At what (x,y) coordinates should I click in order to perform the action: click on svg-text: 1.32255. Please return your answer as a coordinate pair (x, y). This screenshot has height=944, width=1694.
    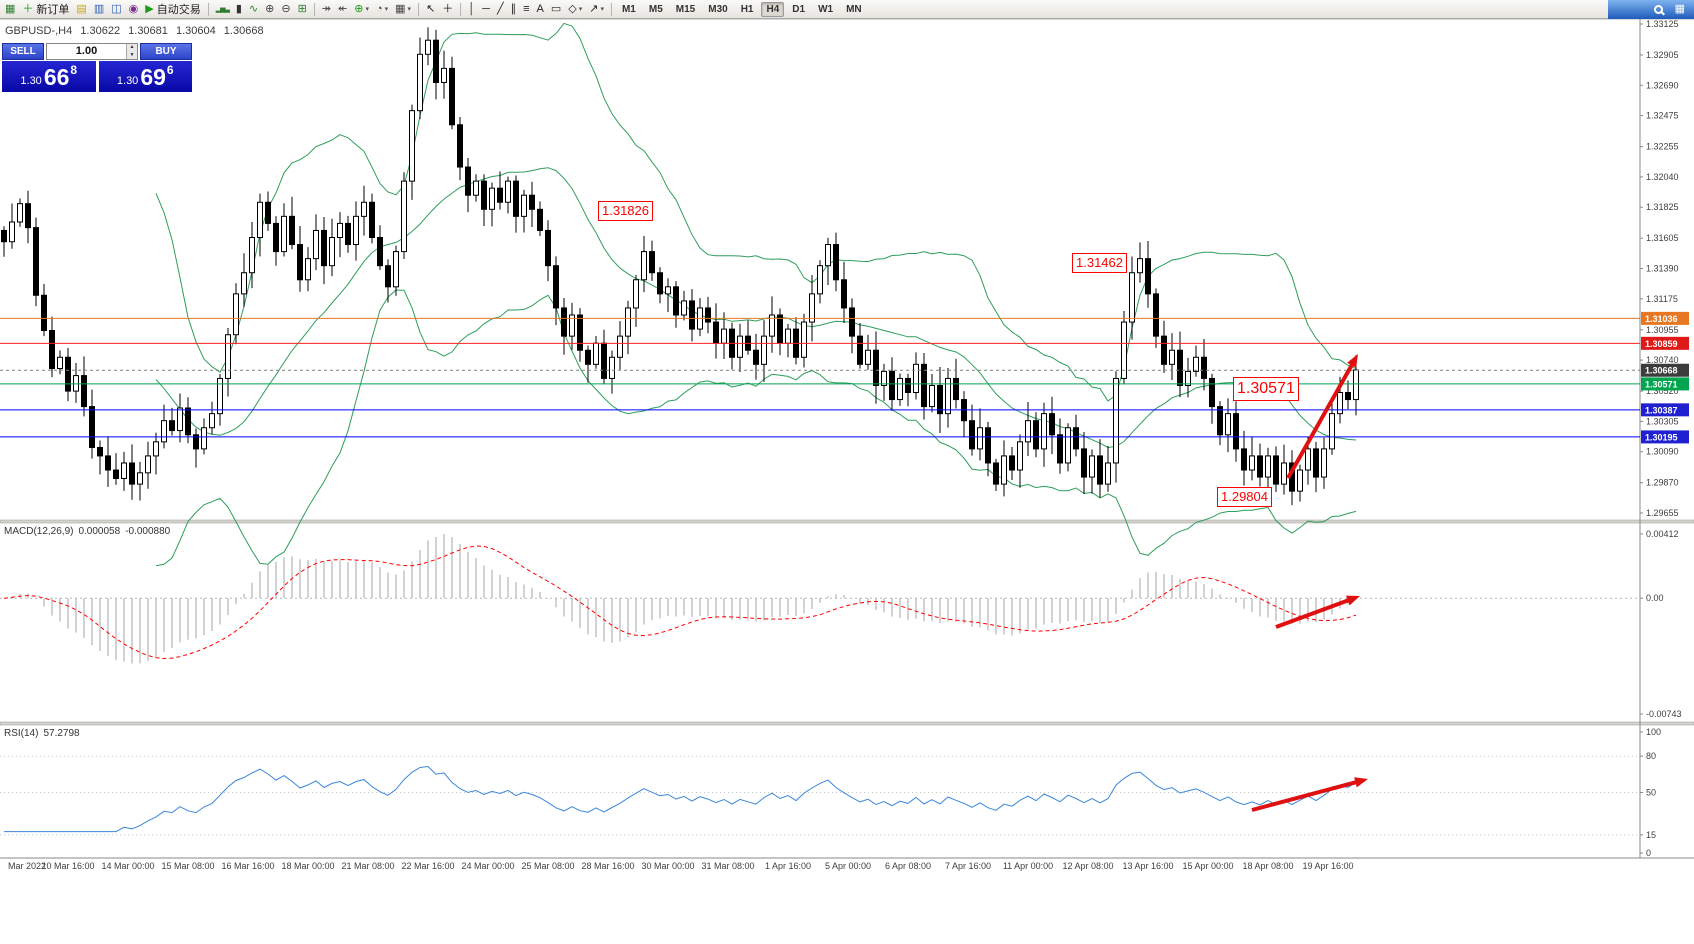
    Looking at the image, I should click on (1662, 147).